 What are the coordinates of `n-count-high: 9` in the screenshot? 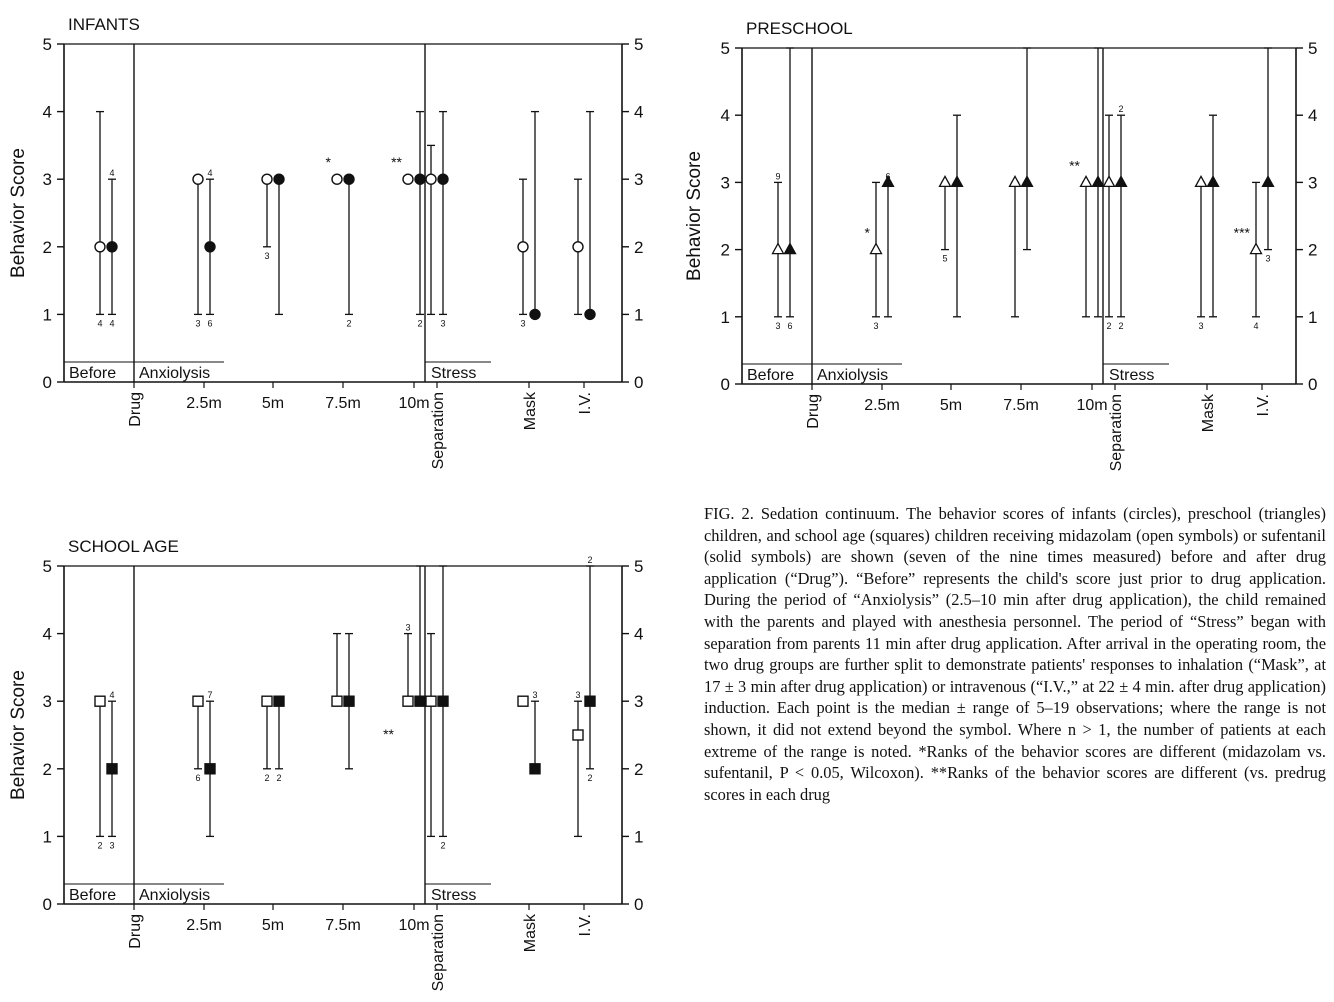 It's located at (777, 176).